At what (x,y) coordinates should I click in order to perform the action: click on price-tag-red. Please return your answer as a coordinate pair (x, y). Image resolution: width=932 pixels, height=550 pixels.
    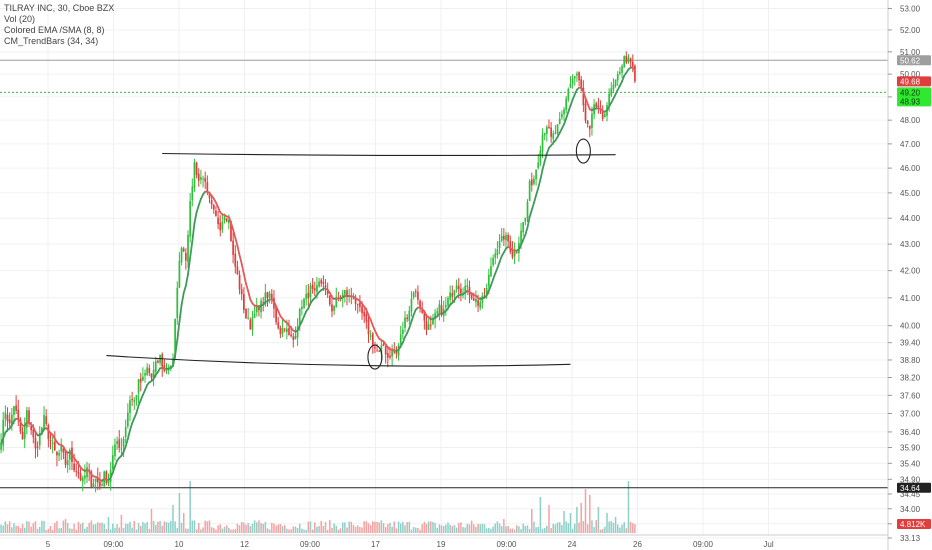
    Looking at the image, I should click on (914, 81).